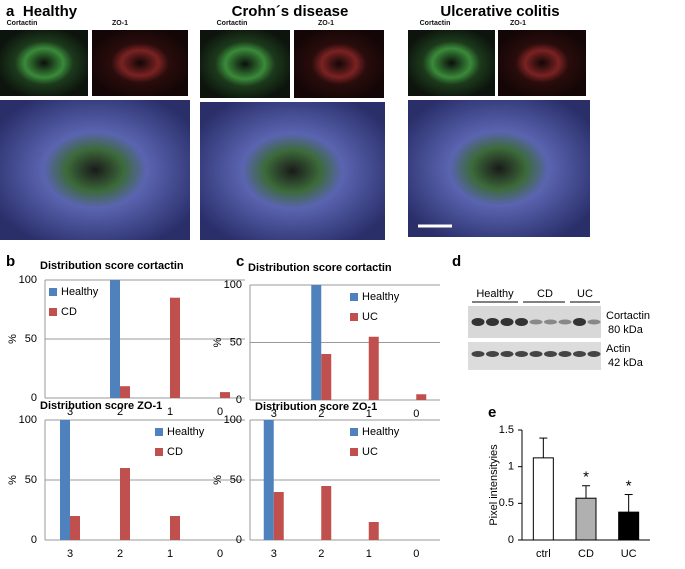 This screenshot has height=569, width=685. I want to click on y-tick-label: 1.5, so click(506, 430).